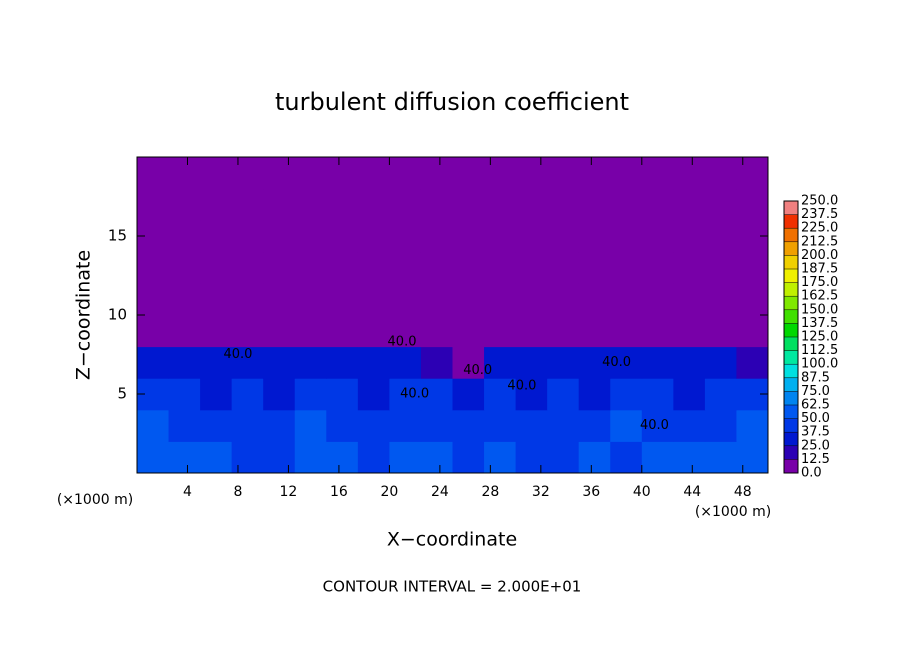 Image resolution: width=904 pixels, height=654 pixels. I want to click on colorbar-label: 187.5, so click(819, 269).